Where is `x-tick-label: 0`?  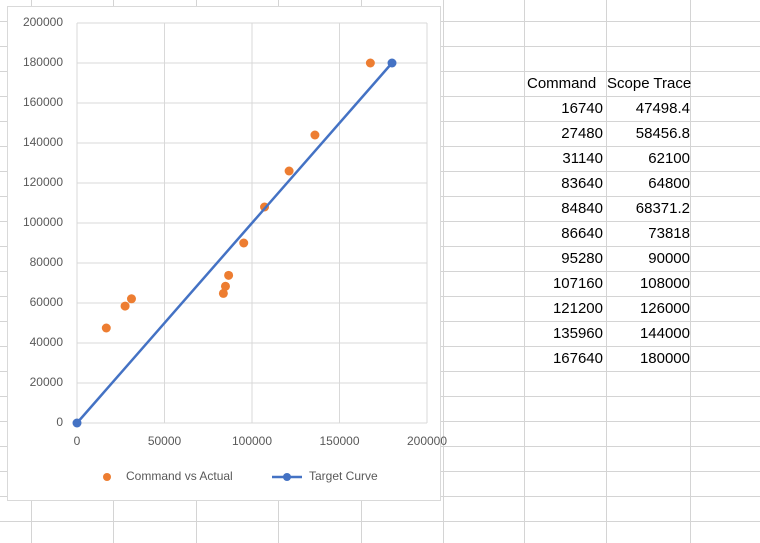 x-tick-label: 0 is located at coordinates (77, 441).